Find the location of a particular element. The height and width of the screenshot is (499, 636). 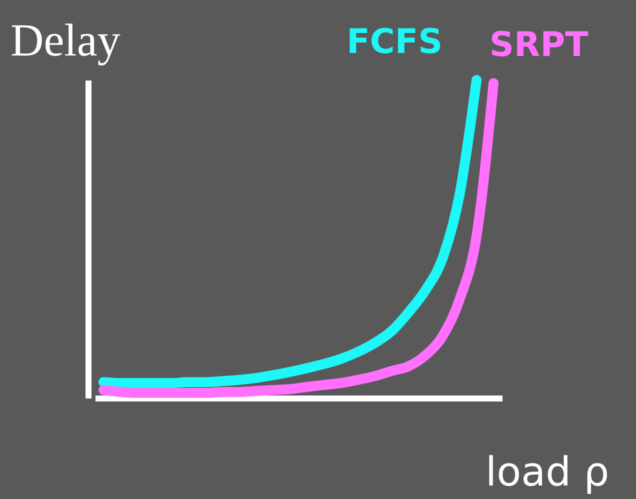

series-label: SRPT is located at coordinates (540, 45).